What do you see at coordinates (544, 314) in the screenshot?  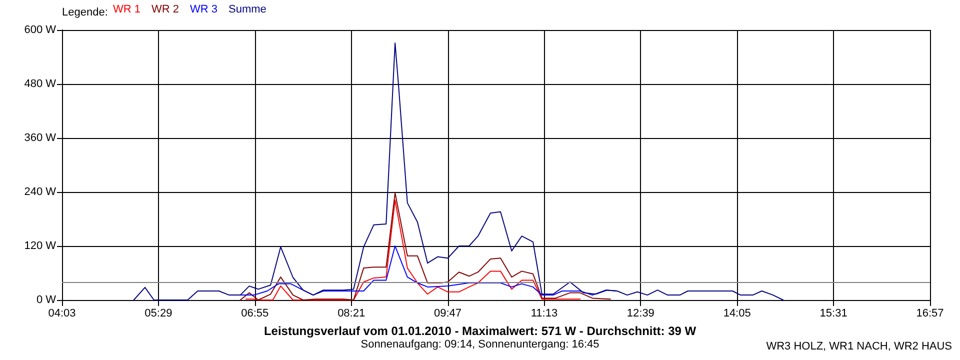 I see `x-tick-label: 11:13` at bounding box center [544, 314].